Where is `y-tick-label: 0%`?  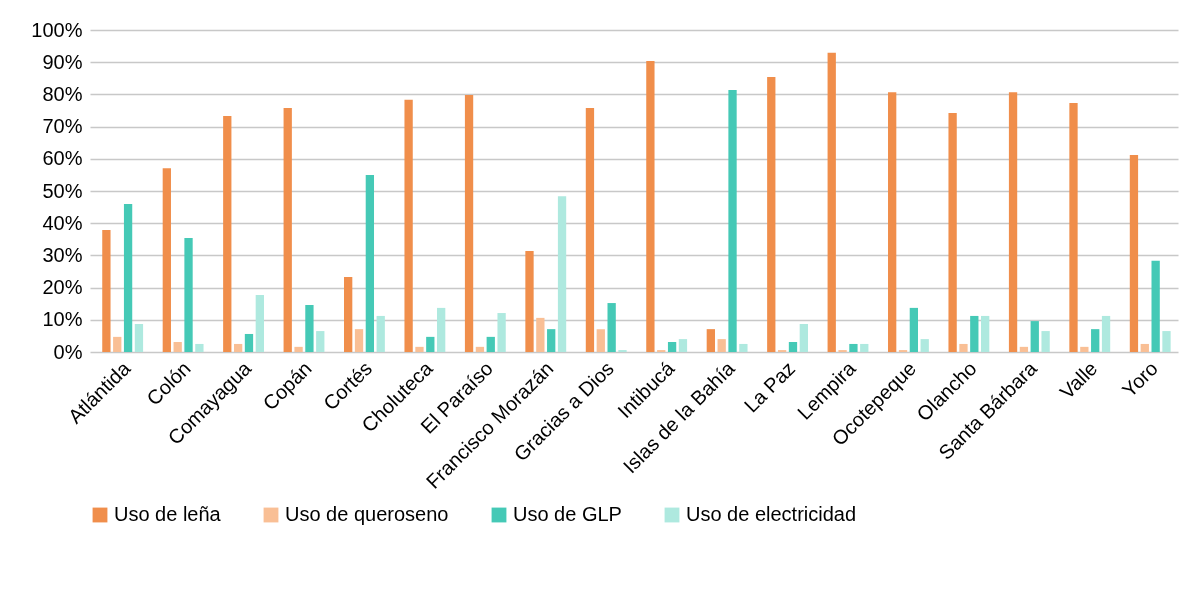 y-tick-label: 0% is located at coordinates (68, 351).